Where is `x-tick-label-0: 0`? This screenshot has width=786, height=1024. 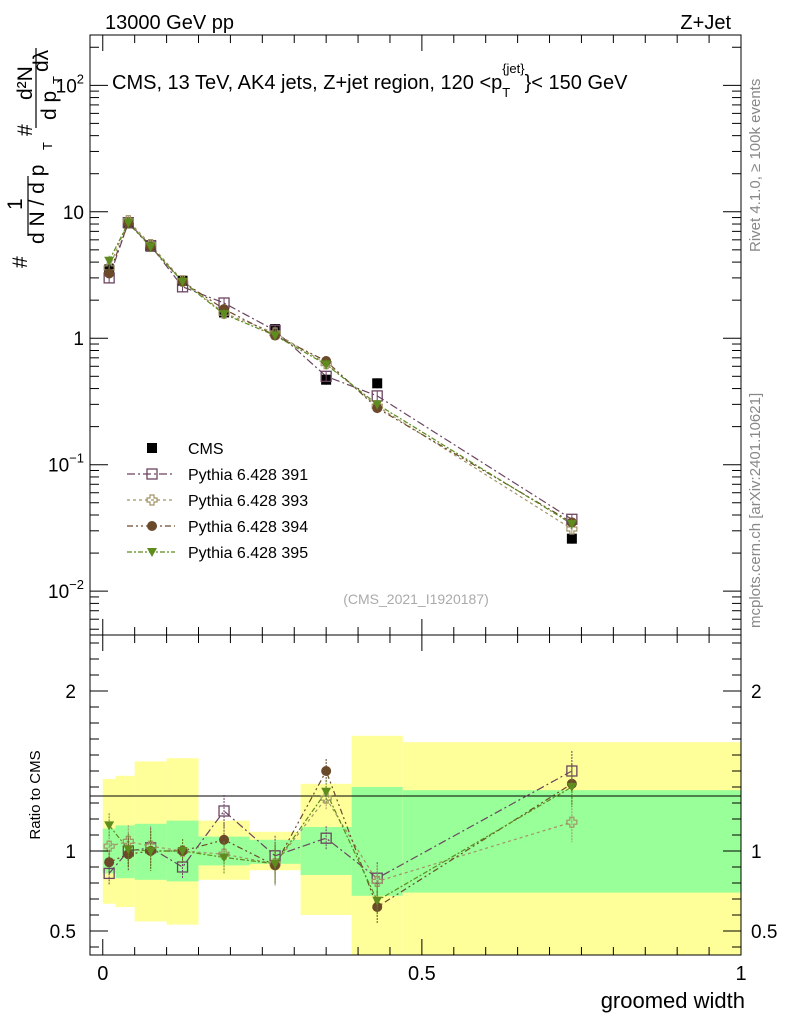
x-tick-label-0: 0 is located at coordinates (102, 974).